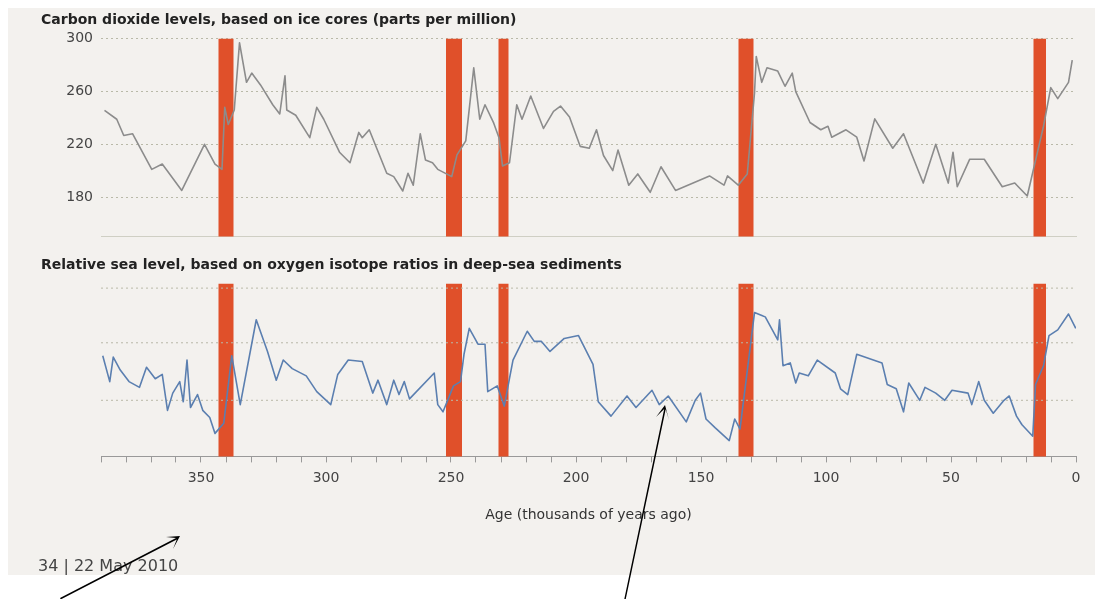  I want to click on x-tick-label: 300, so click(326, 477).